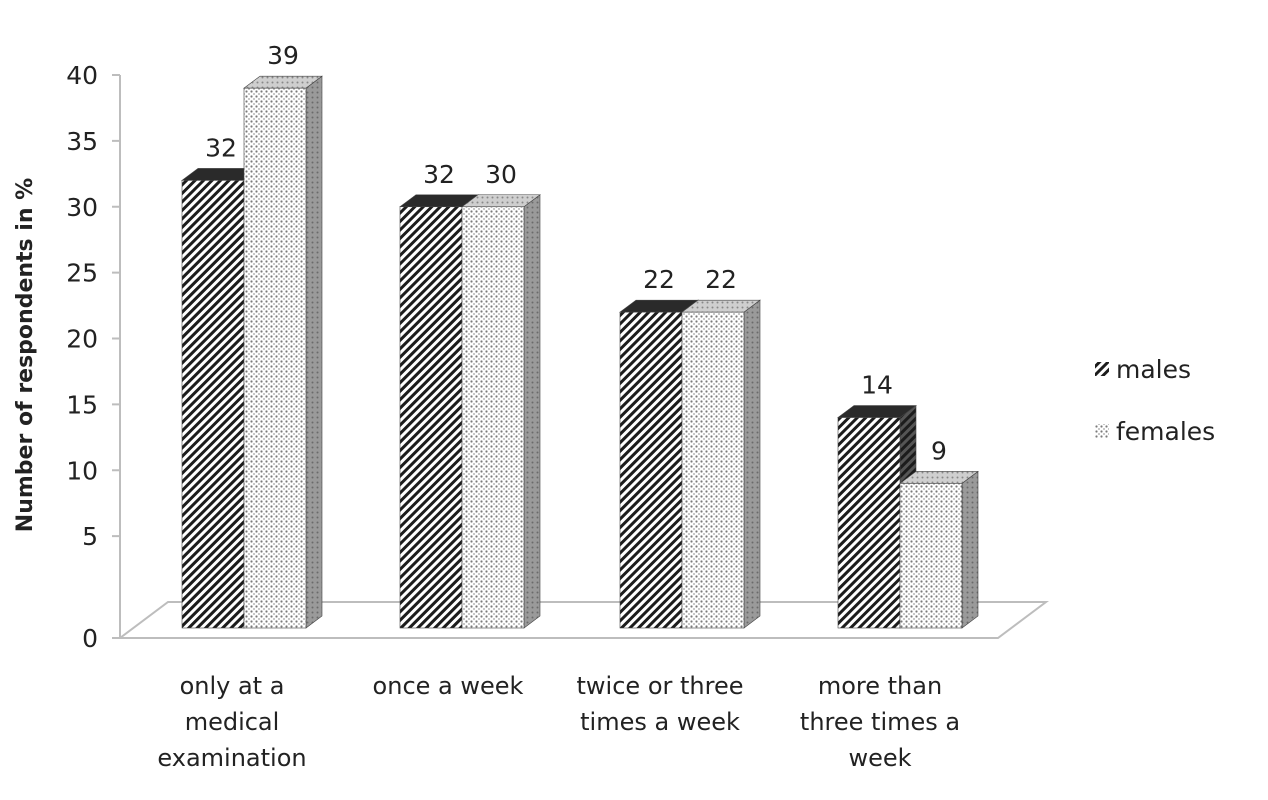 This screenshot has width=1268, height=800. Describe the element at coordinates (82, 141) in the screenshot. I see `y-tick-label: 35` at that location.